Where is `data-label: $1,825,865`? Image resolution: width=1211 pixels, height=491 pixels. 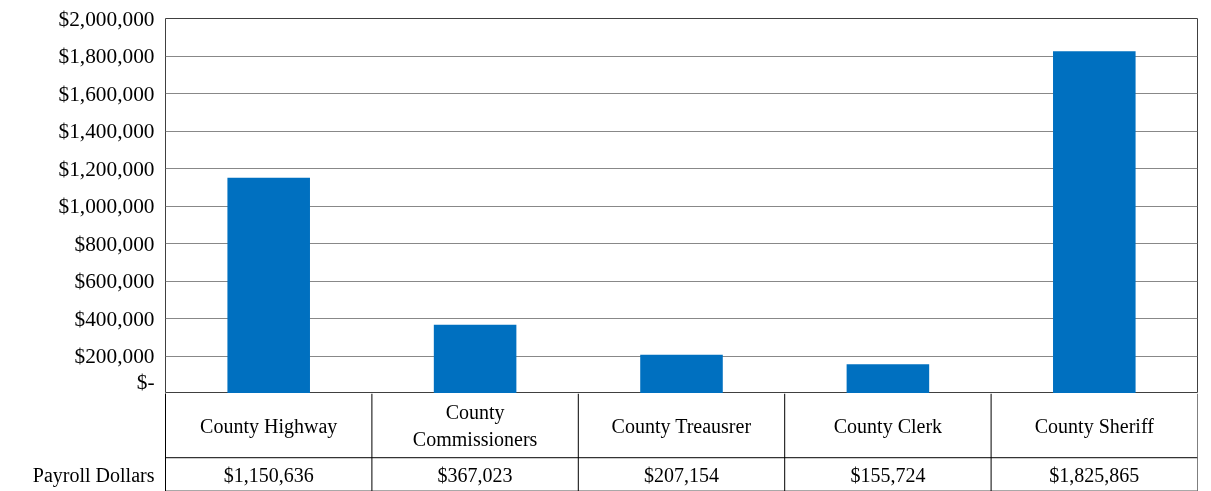
data-label: $1,825,865 is located at coordinates (1094, 474).